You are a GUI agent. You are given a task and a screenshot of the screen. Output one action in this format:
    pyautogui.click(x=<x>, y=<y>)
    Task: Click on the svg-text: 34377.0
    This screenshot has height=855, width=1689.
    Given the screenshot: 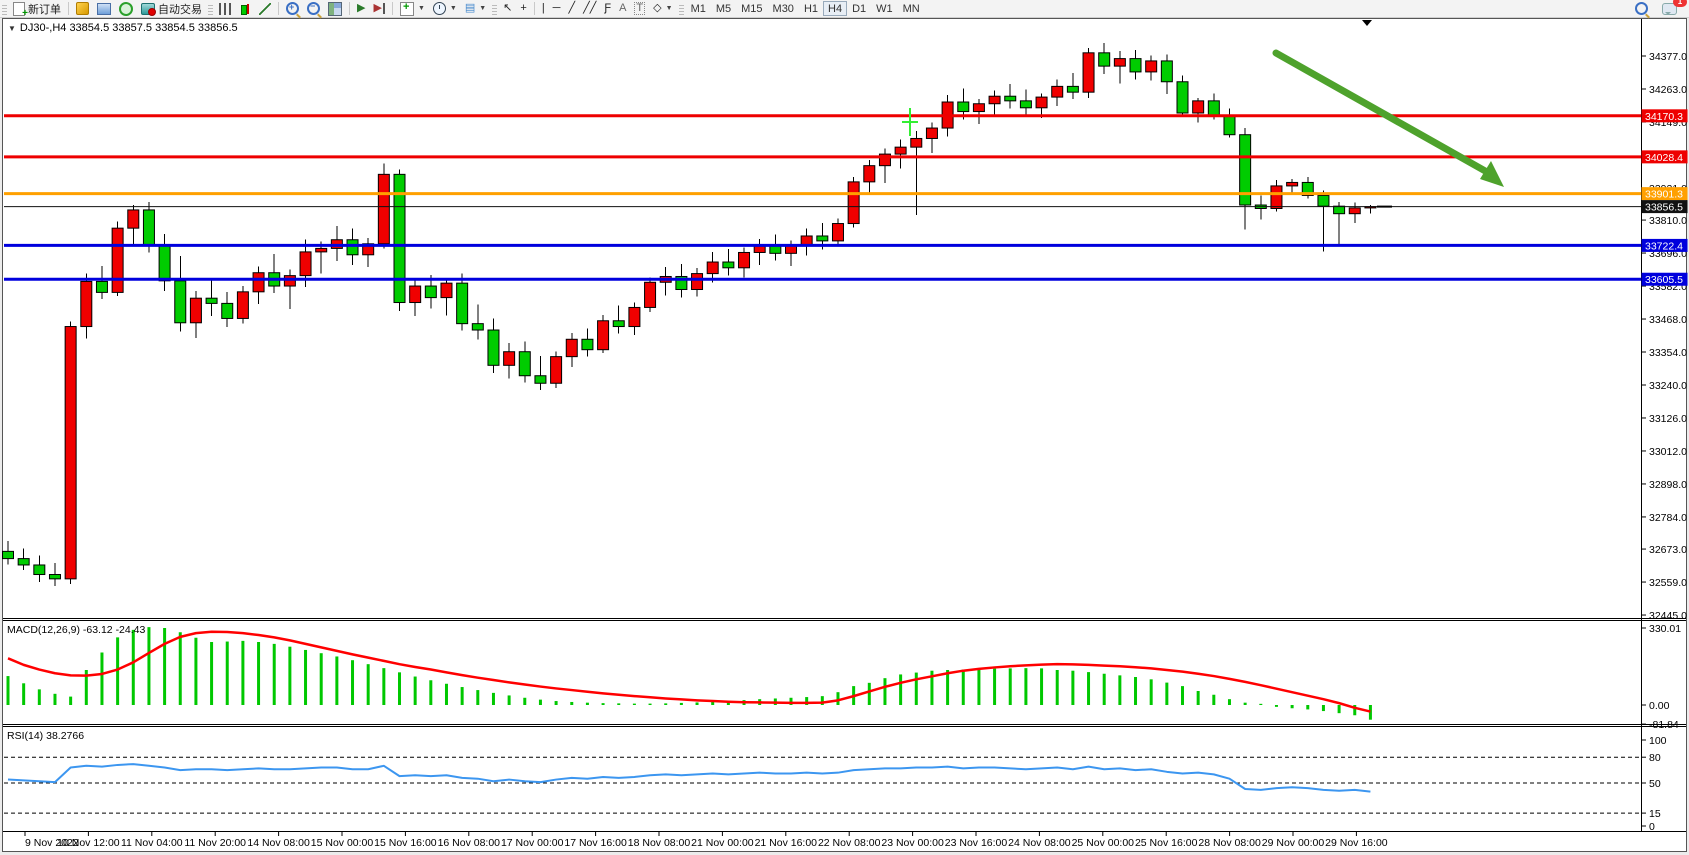 What is the action you would take?
    pyautogui.click(x=1668, y=57)
    